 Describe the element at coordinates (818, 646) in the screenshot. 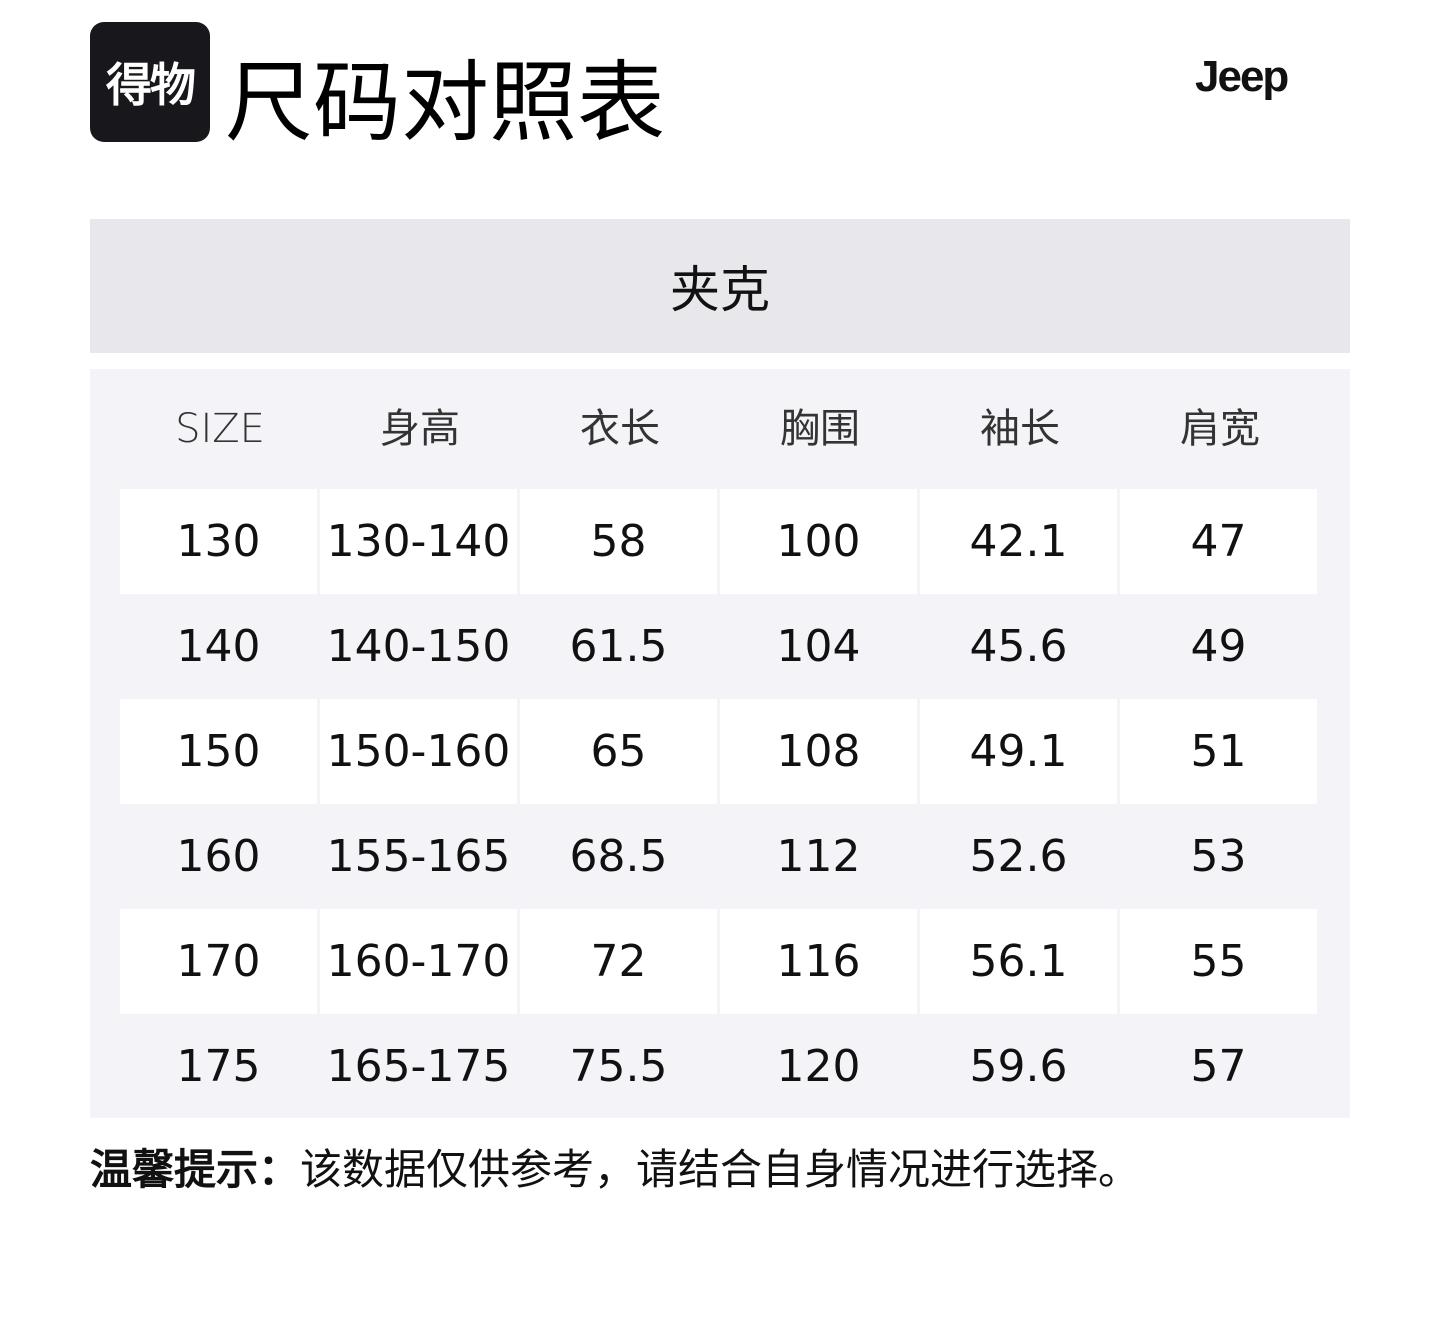

I see `table-cell: 104` at that location.